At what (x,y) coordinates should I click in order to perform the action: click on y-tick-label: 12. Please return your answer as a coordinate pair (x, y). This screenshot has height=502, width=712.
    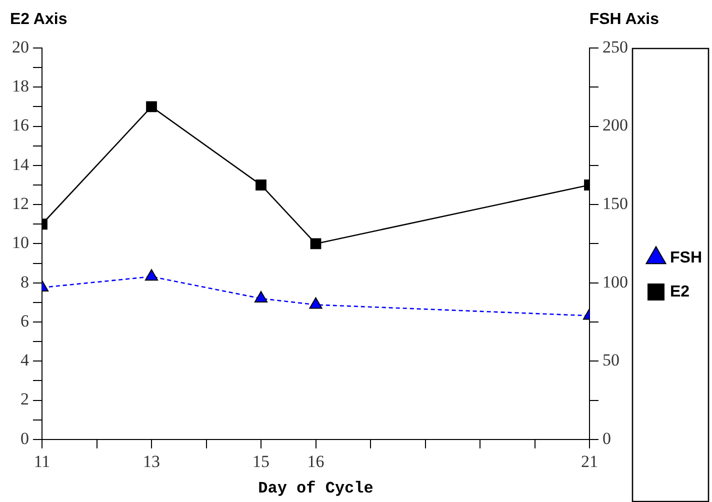
    Looking at the image, I should click on (20, 204).